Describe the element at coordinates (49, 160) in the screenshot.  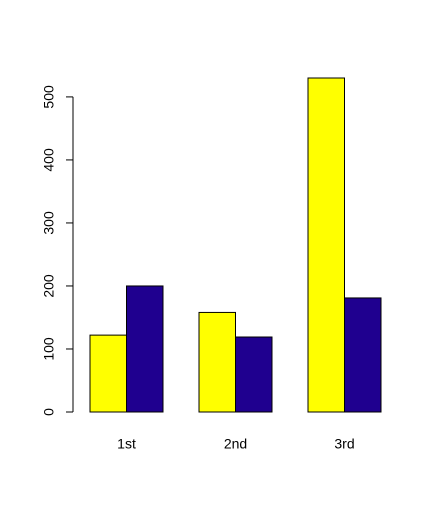
I see `y-tick-label: 400` at that location.